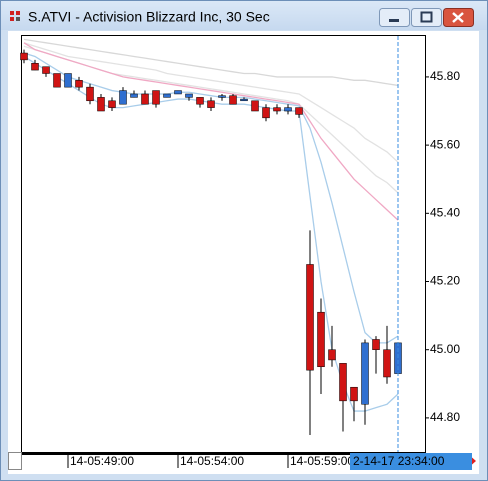 The height and width of the screenshot is (481, 488). I want to click on x-tick-label: 14-05:59:00, so click(322, 461).